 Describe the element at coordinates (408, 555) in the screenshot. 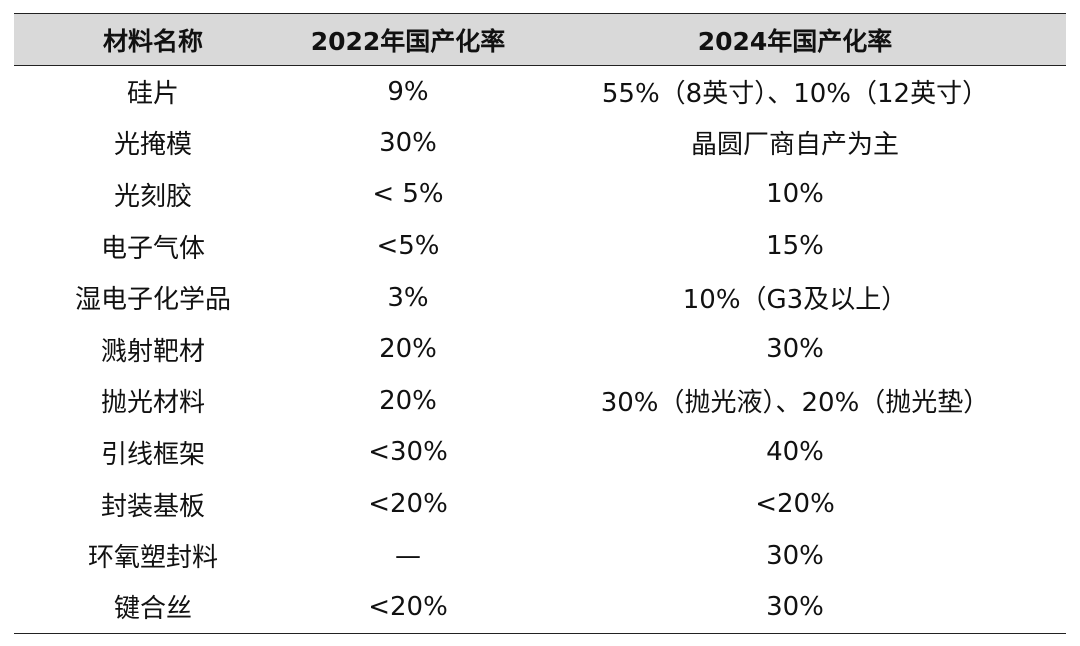

I see `cell-2022-rate: —` at that location.